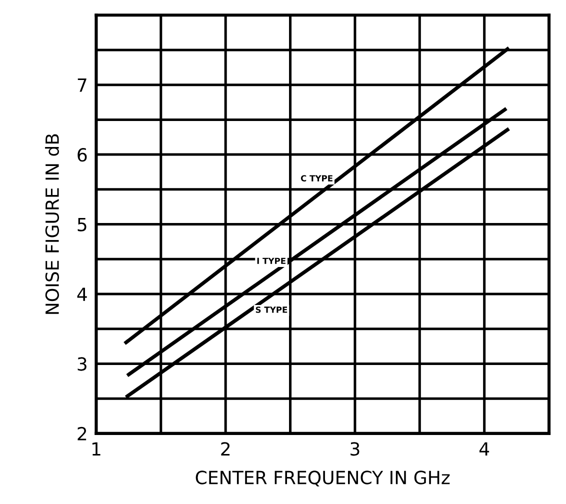 The height and width of the screenshot is (504, 566). What do you see at coordinates (82, 364) in the screenshot?
I see `y-tick-label: 3` at bounding box center [82, 364].